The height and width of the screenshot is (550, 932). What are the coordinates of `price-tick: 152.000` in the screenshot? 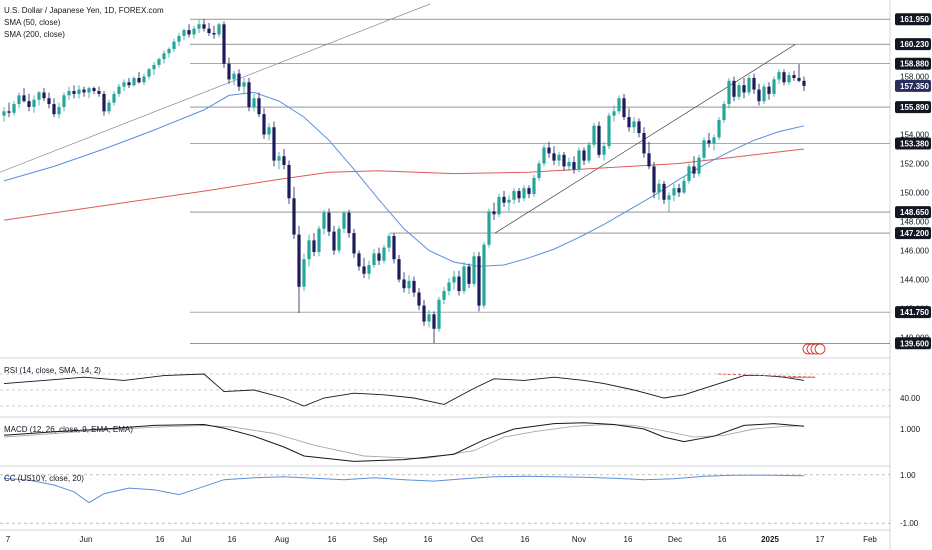 It's located at (914, 164).